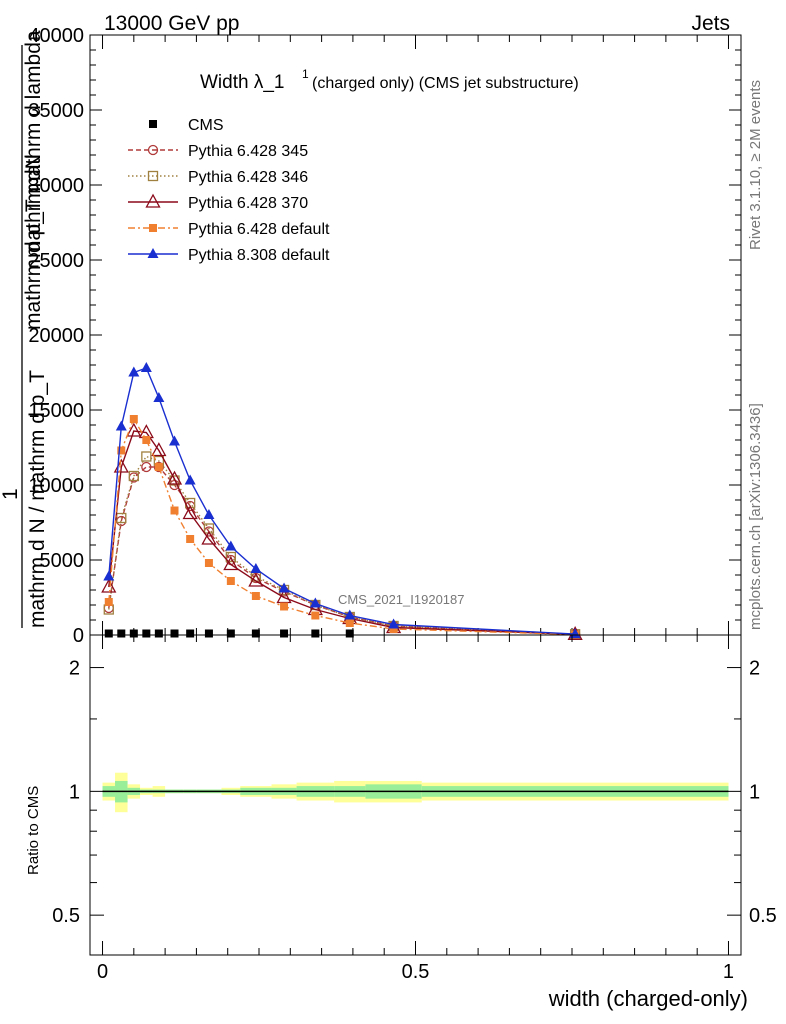 Image resolution: width=786 pixels, height=1024 pixels. What do you see at coordinates (56, 261) in the screenshot?
I see `y-tick-label: 25000` at bounding box center [56, 261].